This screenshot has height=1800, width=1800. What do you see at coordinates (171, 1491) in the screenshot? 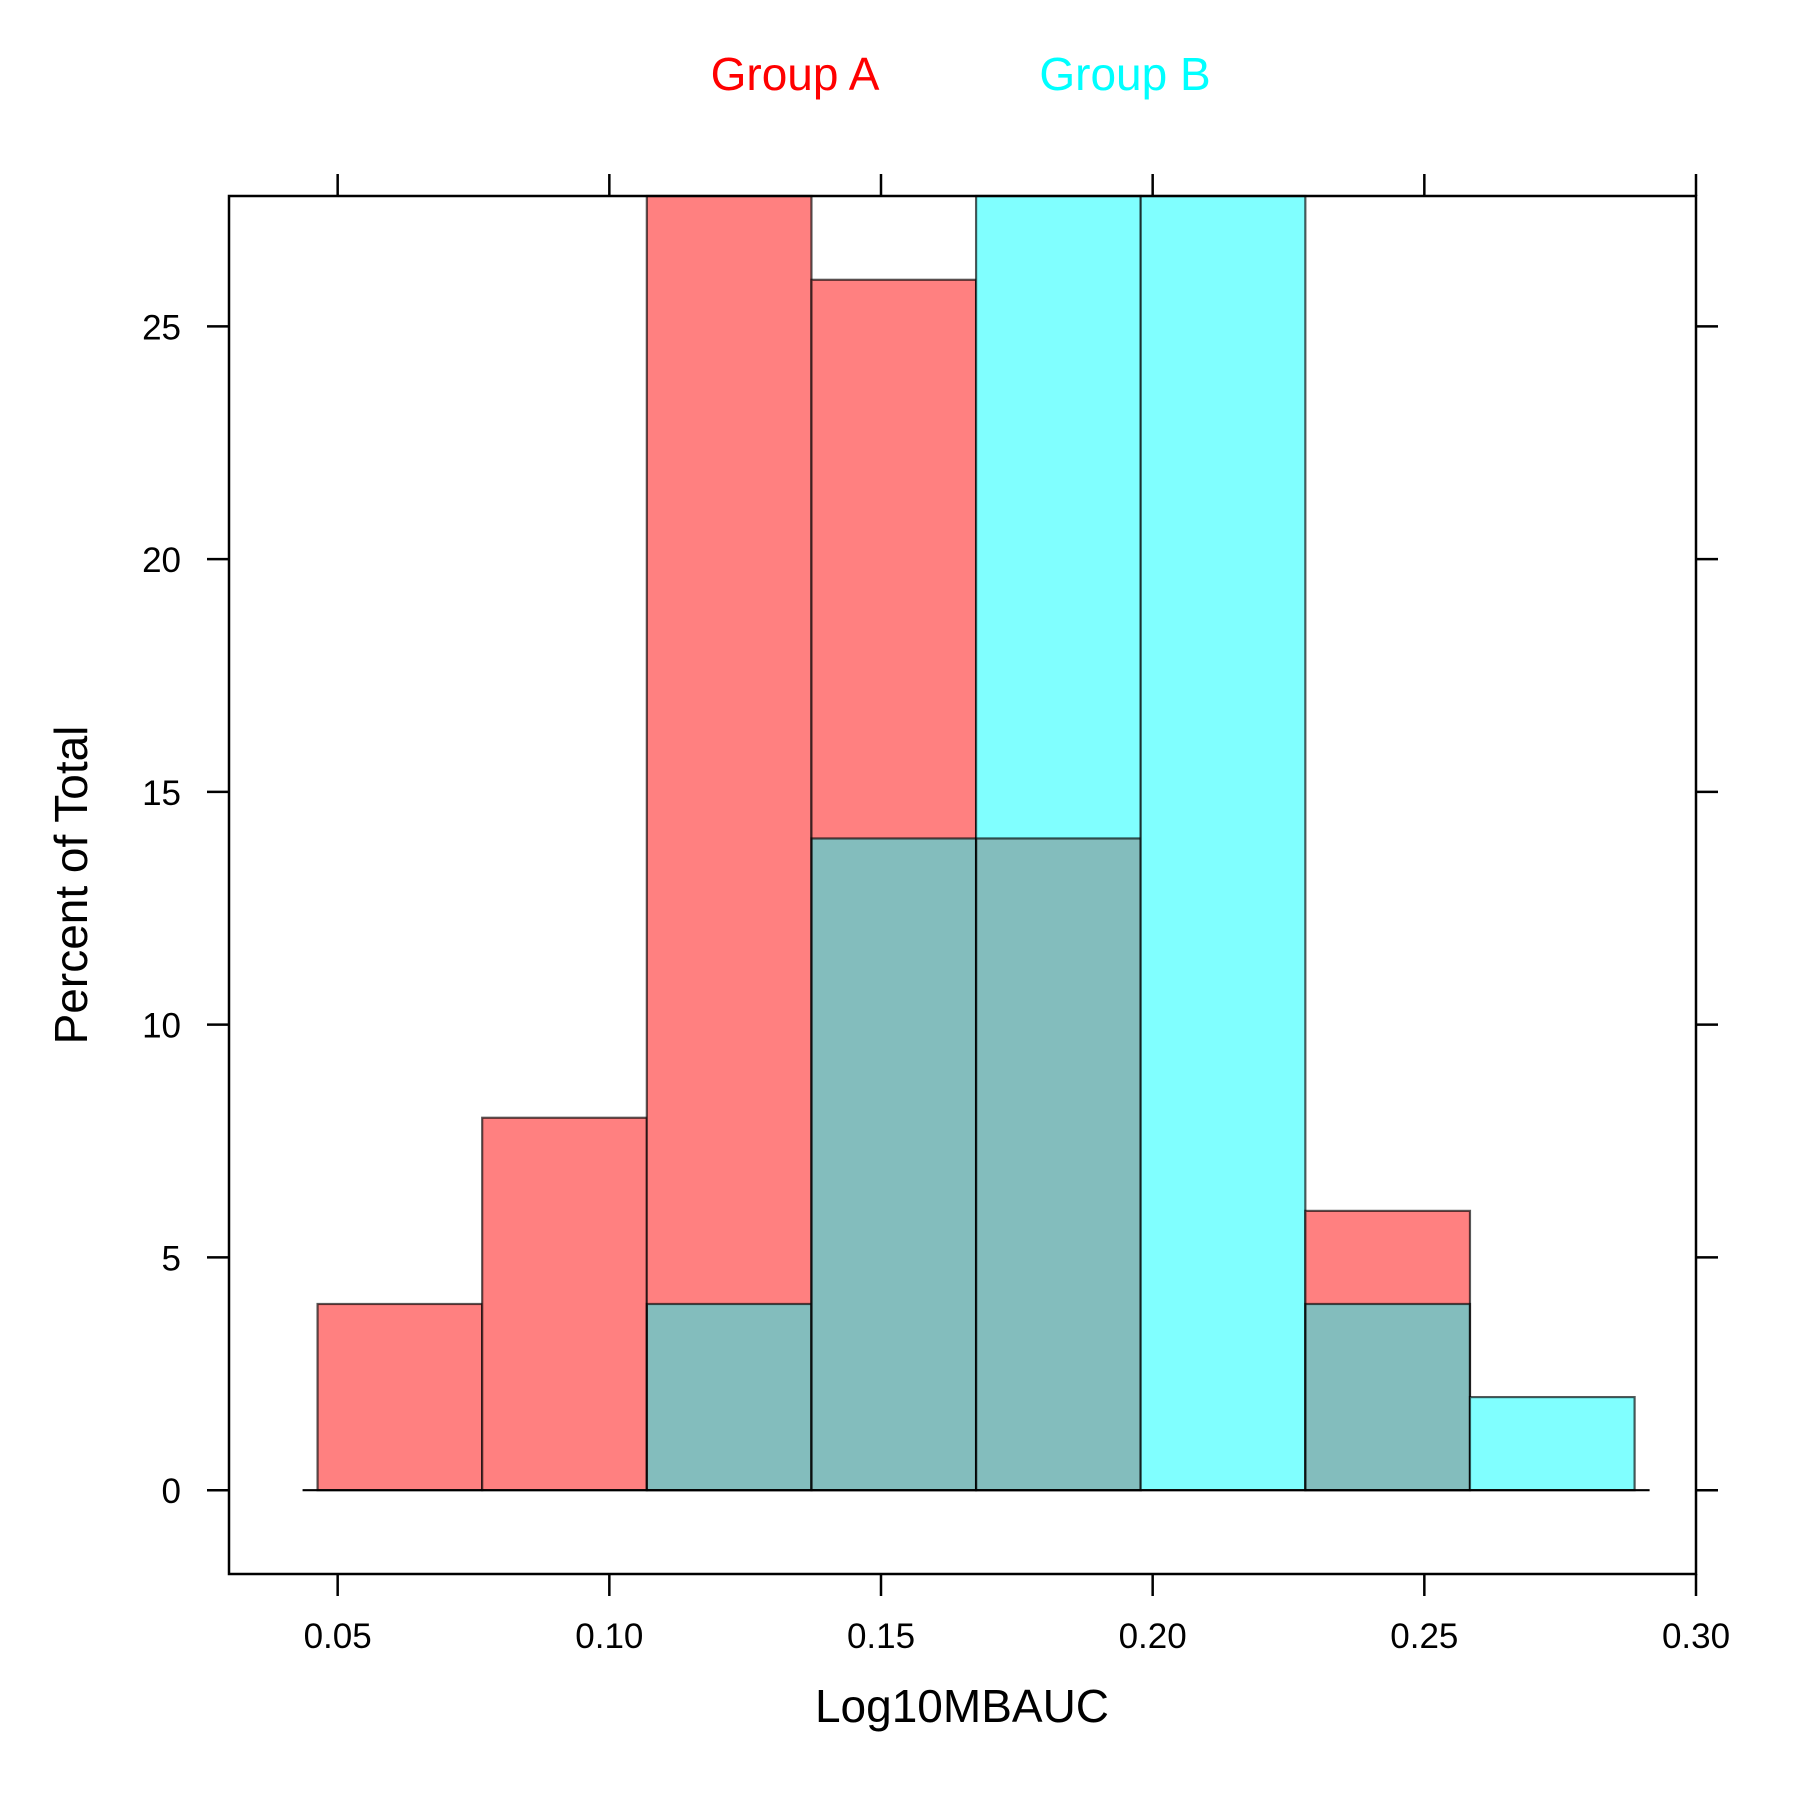
I see `y-tick-label: 0` at bounding box center [171, 1491].